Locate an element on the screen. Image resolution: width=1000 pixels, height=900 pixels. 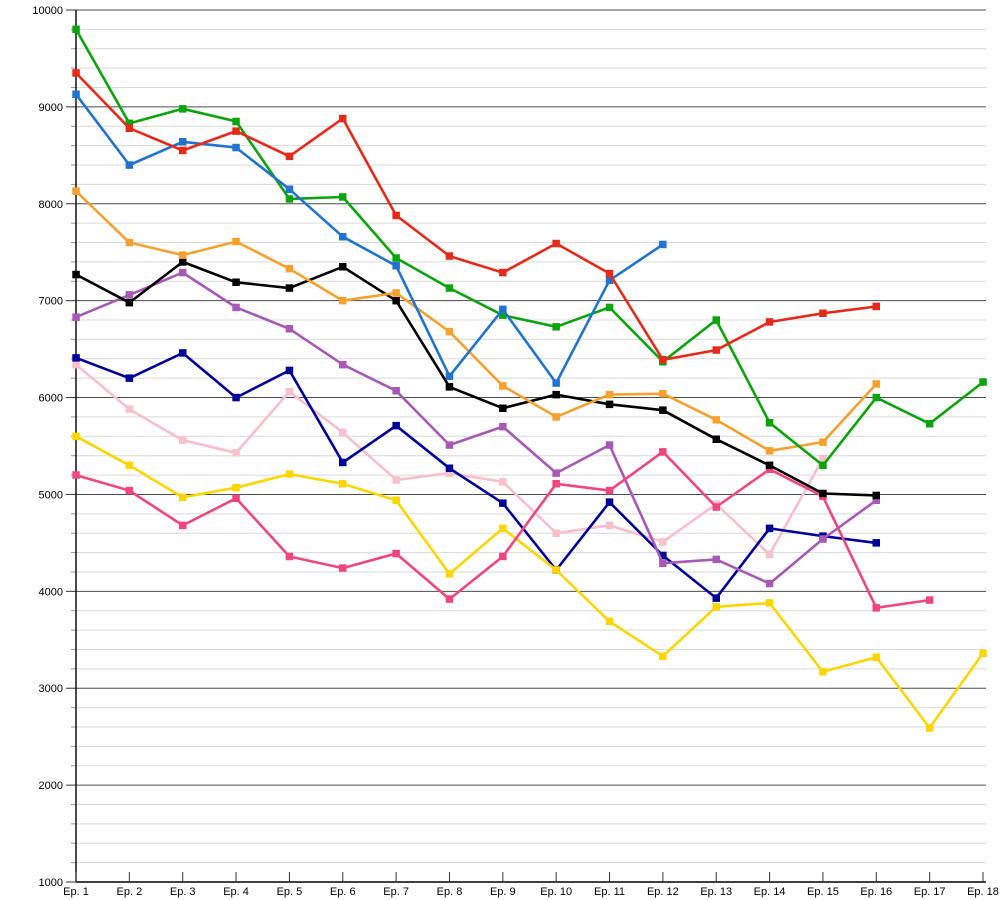
x-axis-tick-label: Ep. 3 is located at coordinates (183, 892).